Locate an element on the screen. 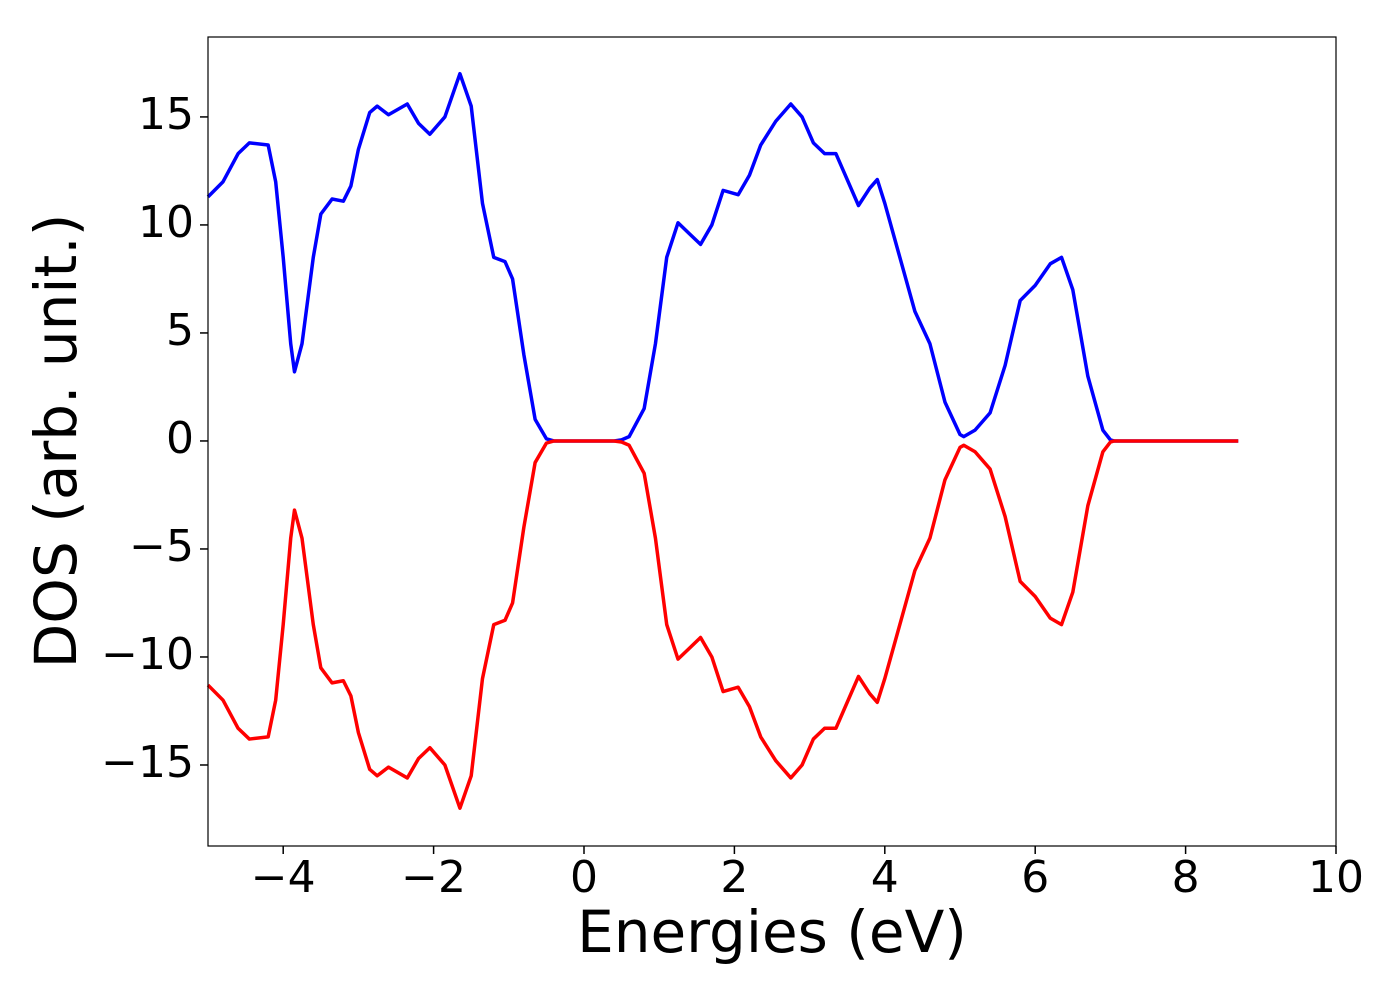 The width and height of the screenshot is (1400, 1000). x-tick-label: 10 is located at coordinates (1336, 877).